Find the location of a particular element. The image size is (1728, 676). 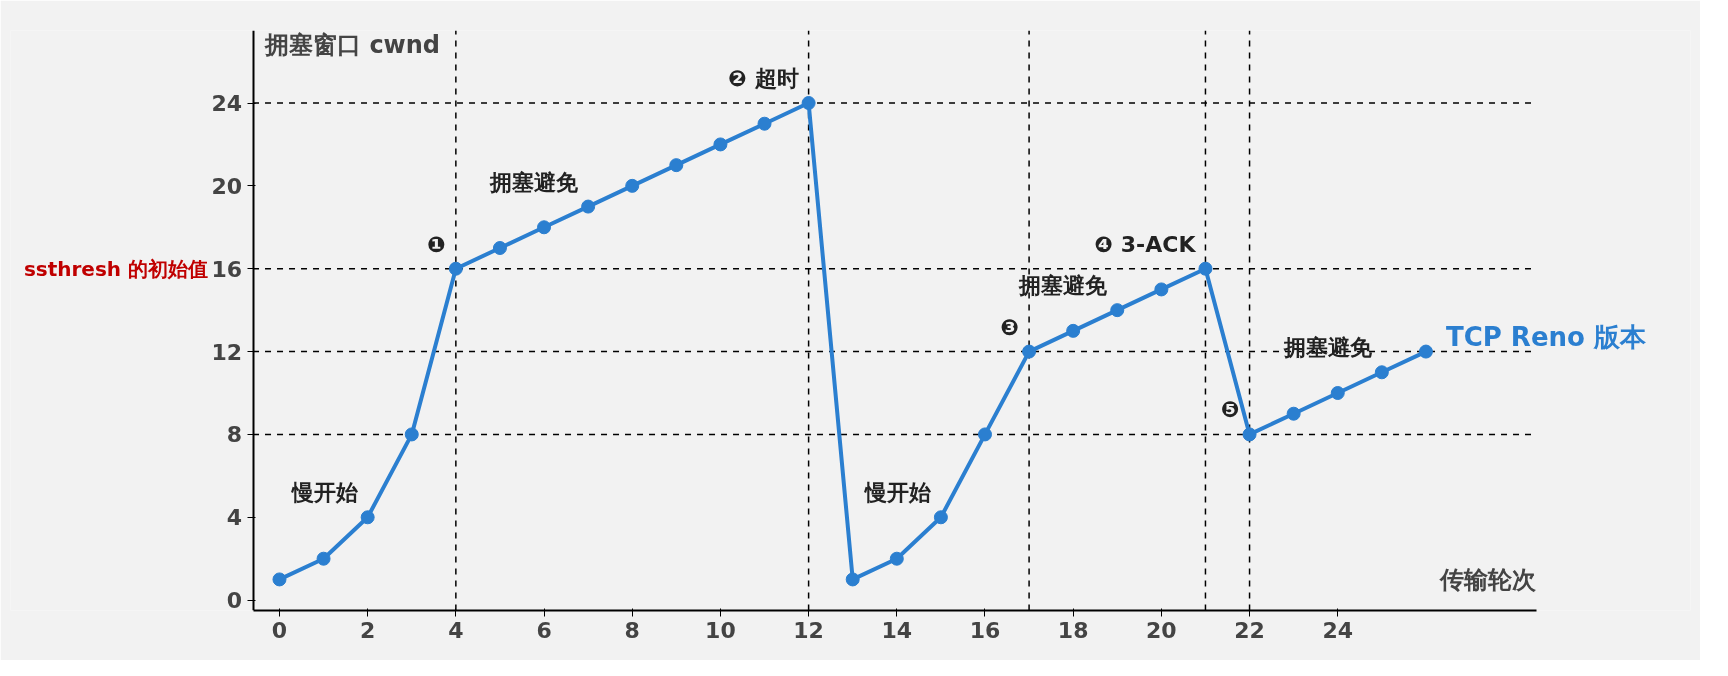

annotation: ❷ 超时 is located at coordinates (763, 78).